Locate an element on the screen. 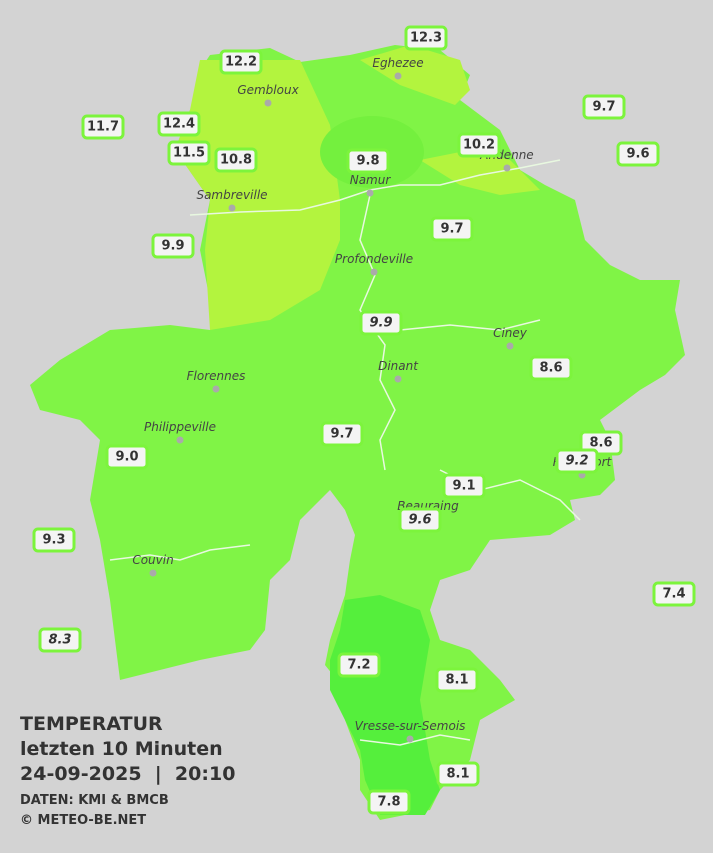  station-value: 11.7 is located at coordinates (103, 127).